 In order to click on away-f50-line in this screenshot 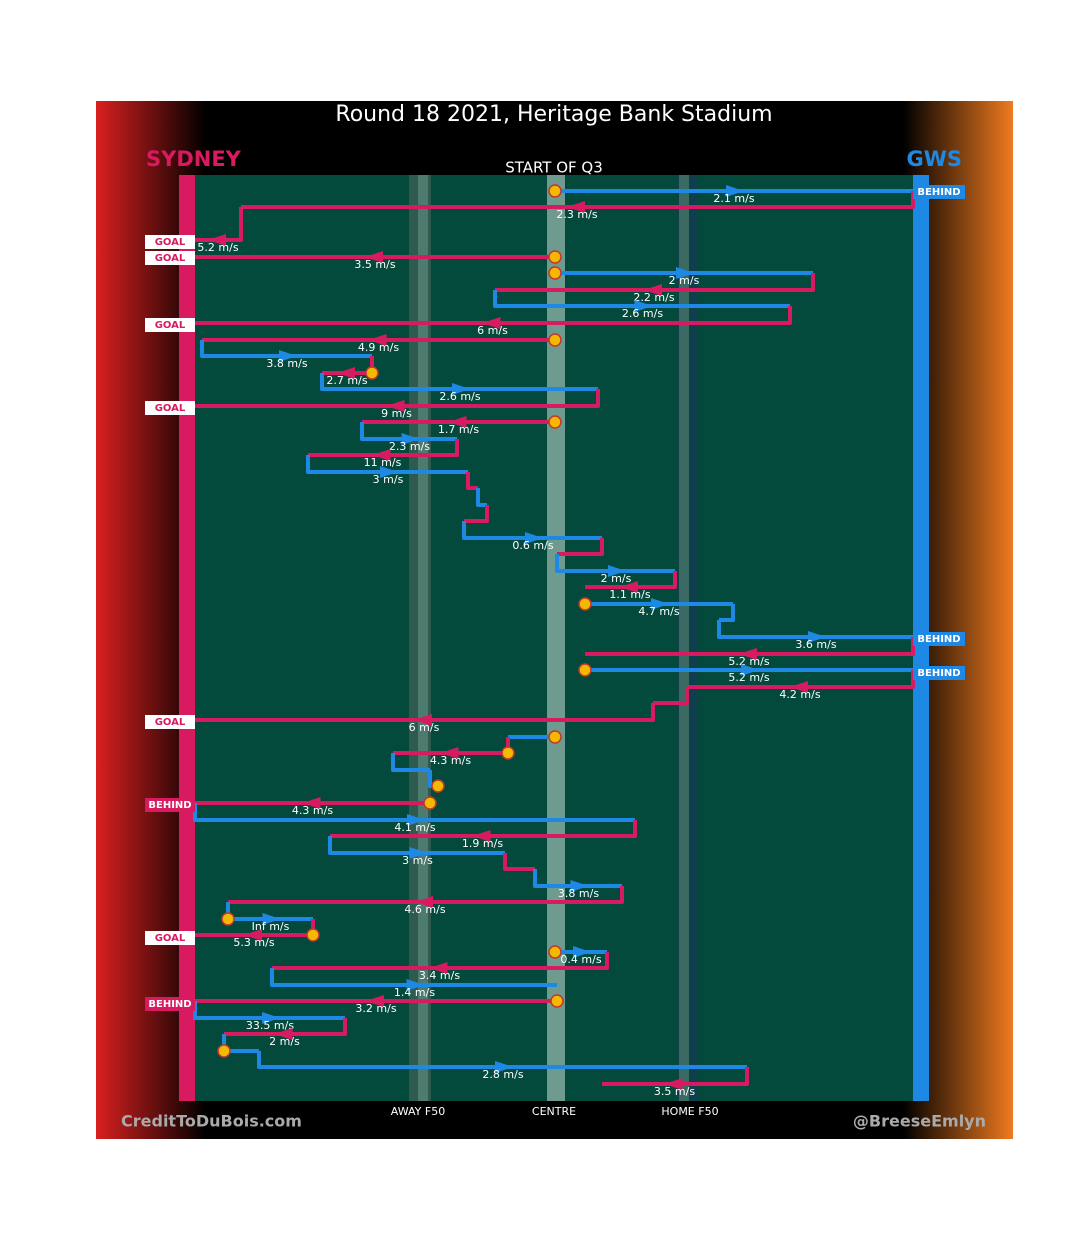, I will do `click(423, 638)`.